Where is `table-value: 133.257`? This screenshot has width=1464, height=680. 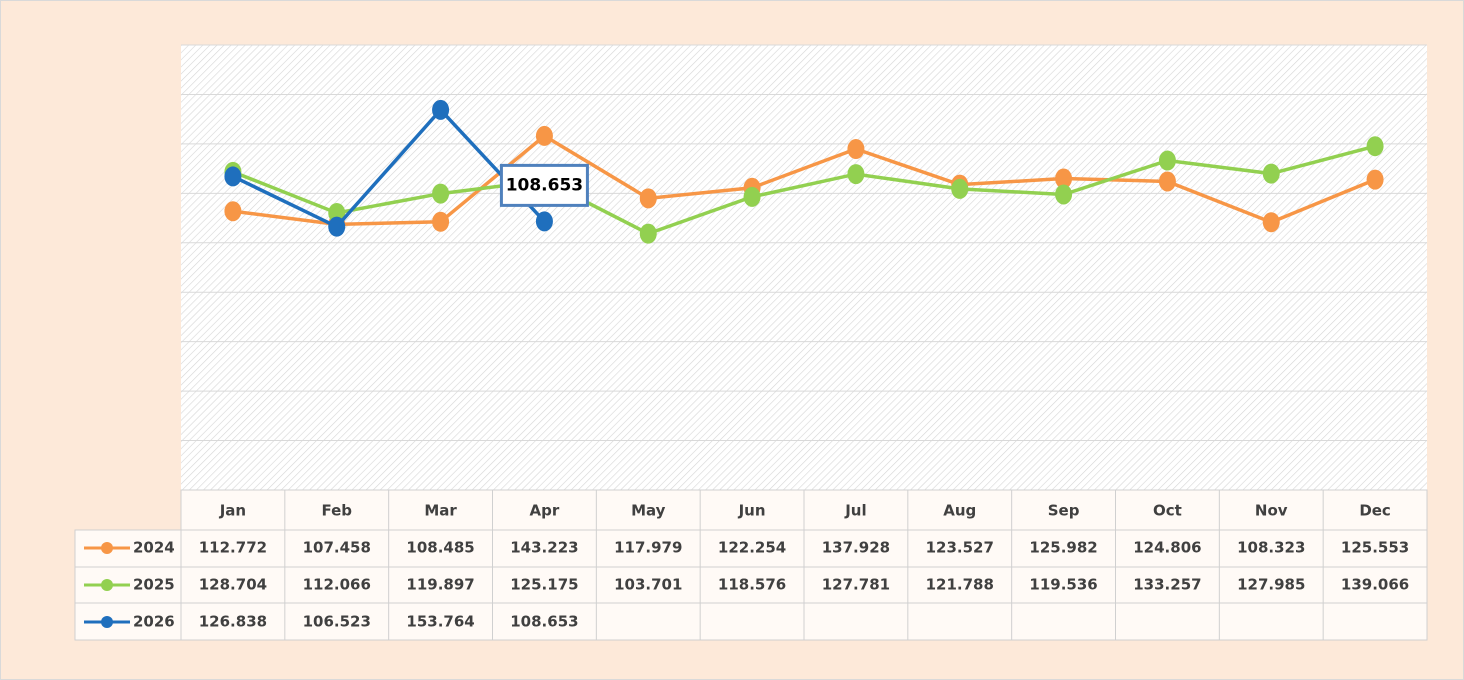
table-value: 133.257 is located at coordinates (1167, 585).